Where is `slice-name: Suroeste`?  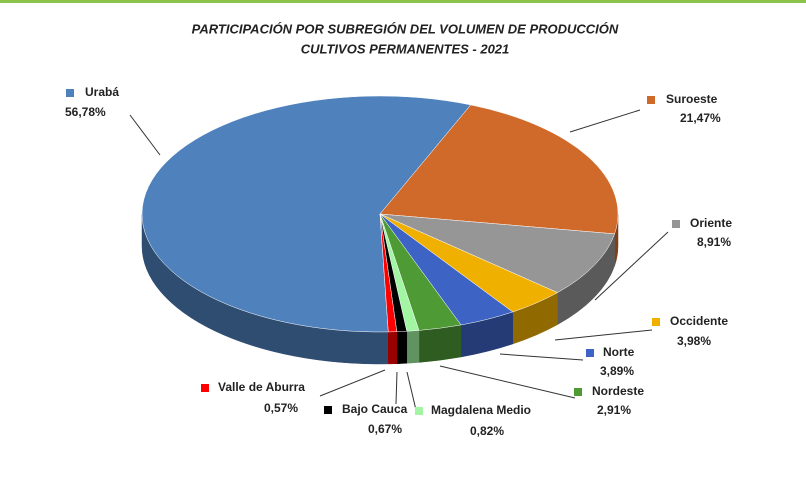 slice-name: Suroeste is located at coordinates (692, 99).